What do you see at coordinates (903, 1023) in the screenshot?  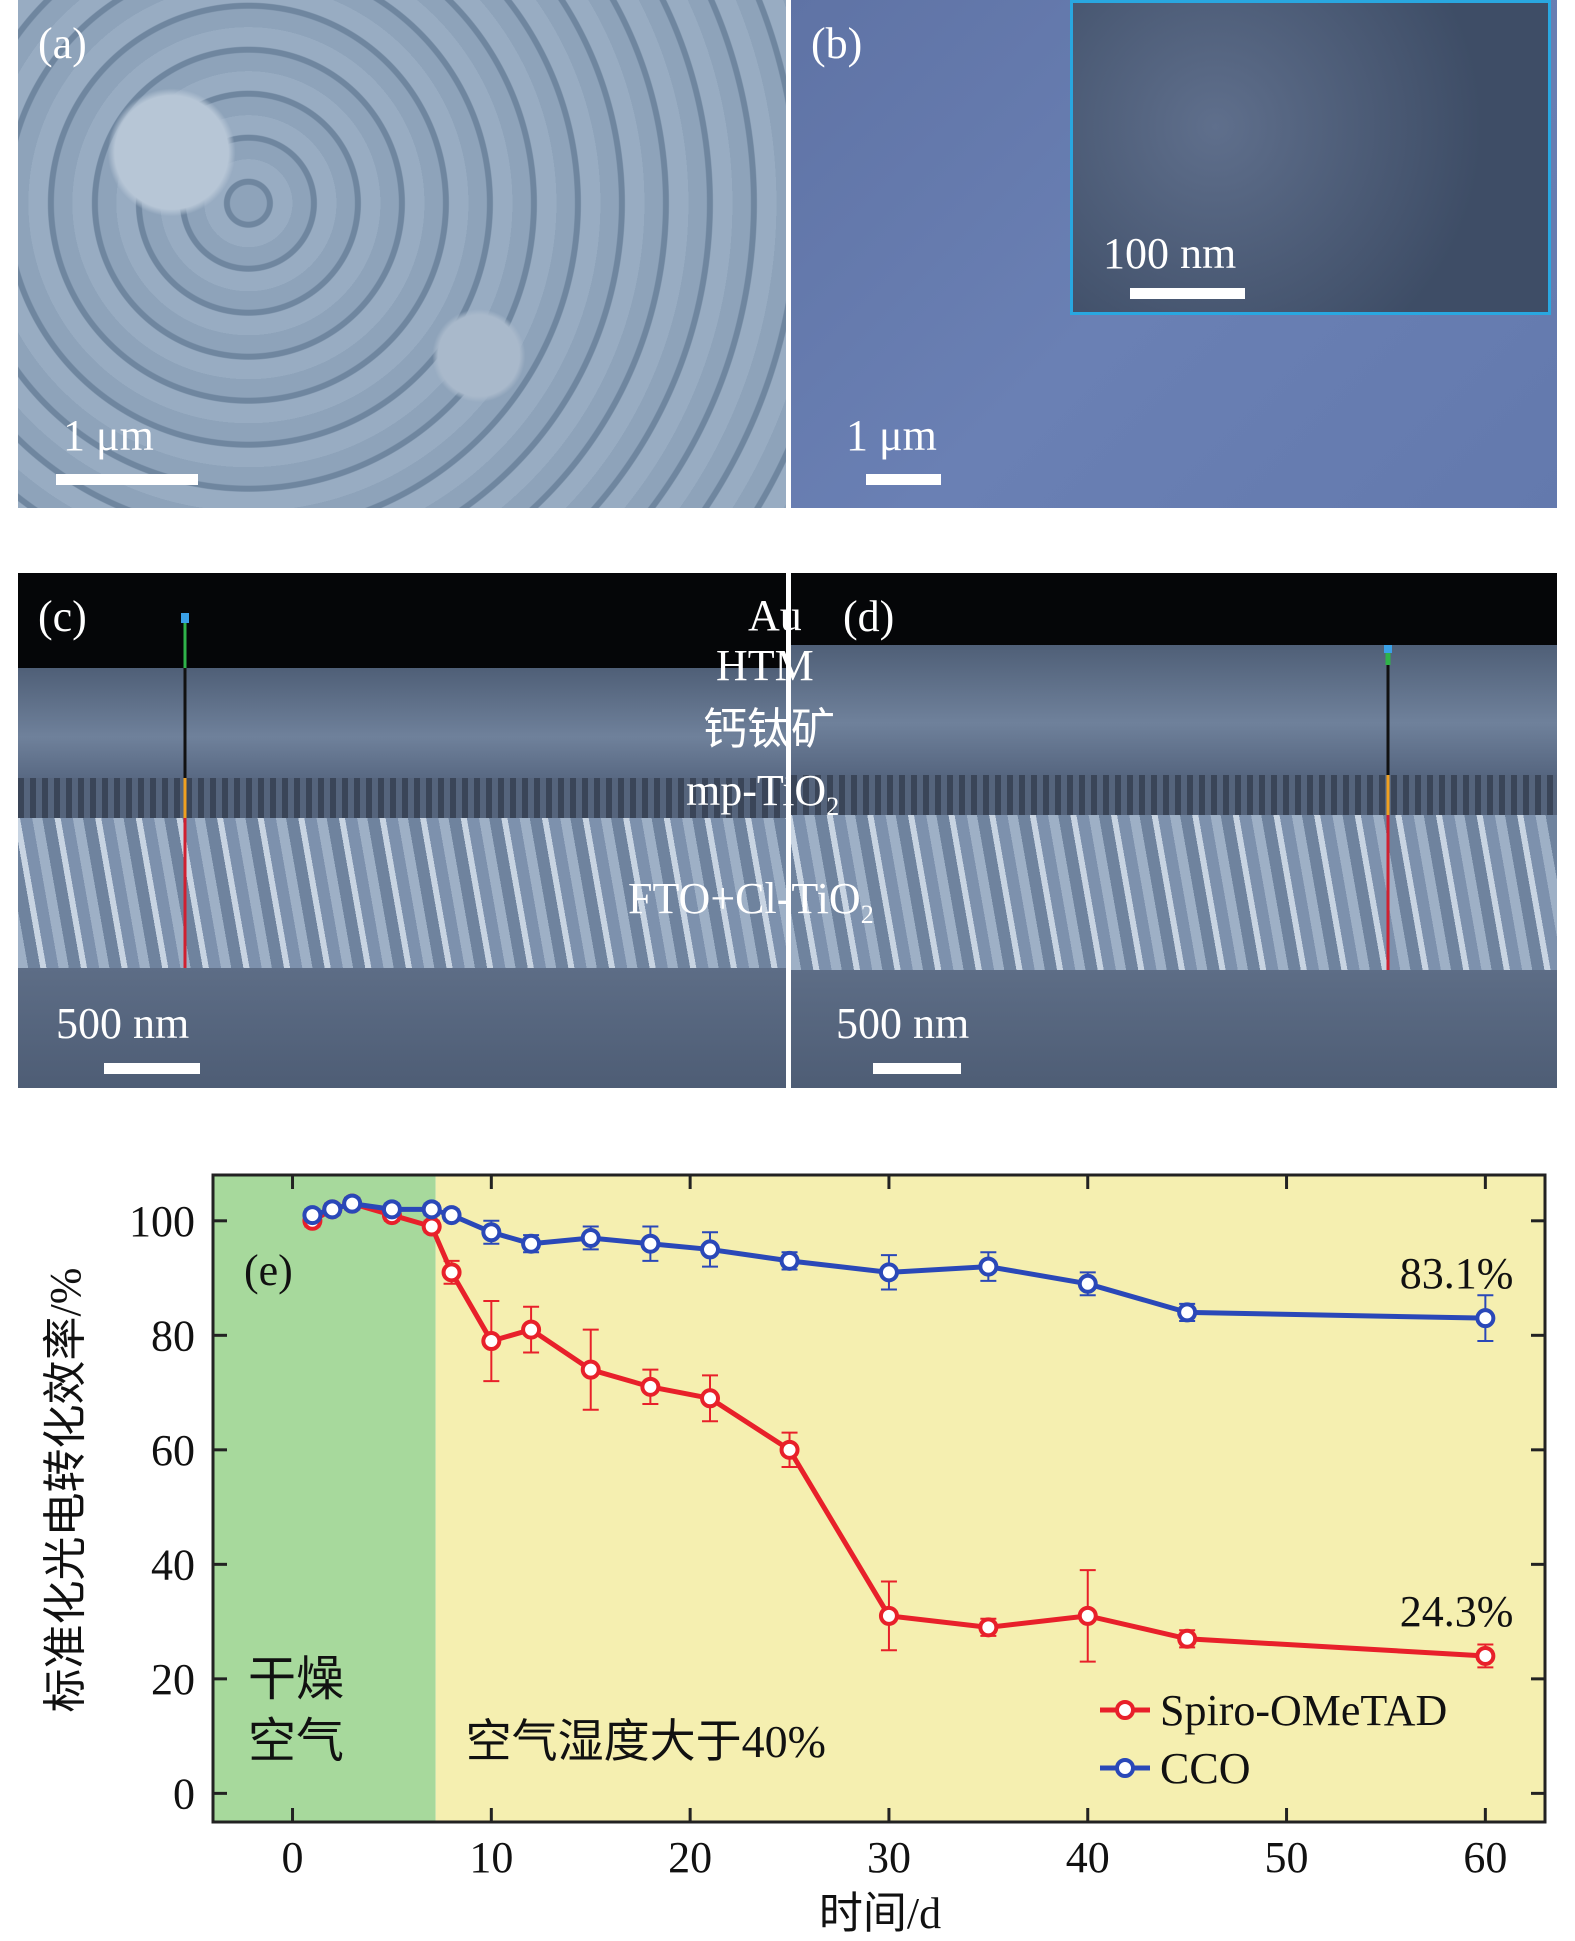 I see `scale-text-d: 500 nm` at bounding box center [903, 1023].